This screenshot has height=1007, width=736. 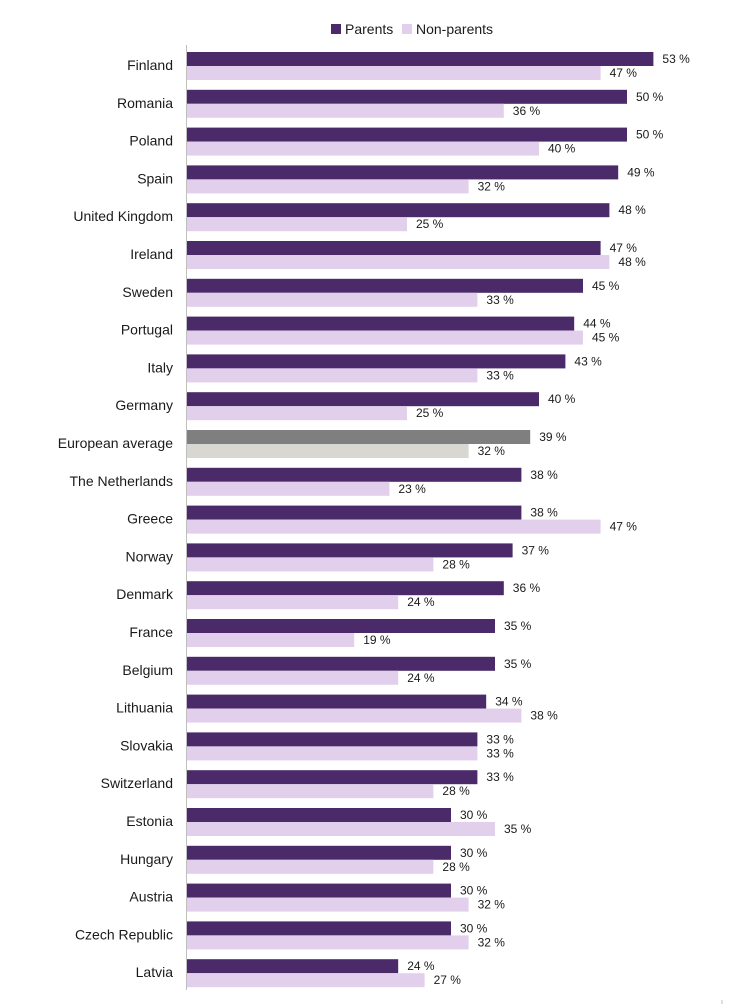 What do you see at coordinates (544, 716) in the screenshot?
I see `value-label-non-parents-lithuania: 38 %` at bounding box center [544, 716].